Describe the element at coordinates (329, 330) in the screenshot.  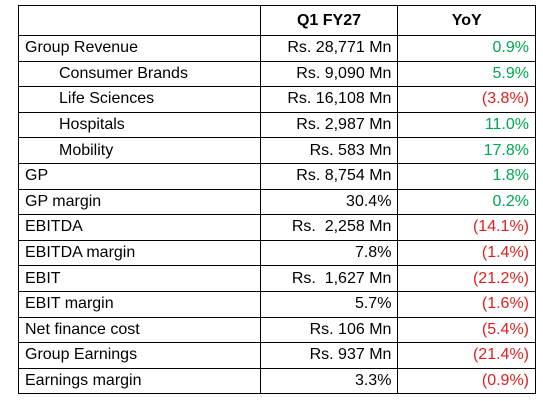
I see `q1-value: Rs. 106 Mn` at that location.